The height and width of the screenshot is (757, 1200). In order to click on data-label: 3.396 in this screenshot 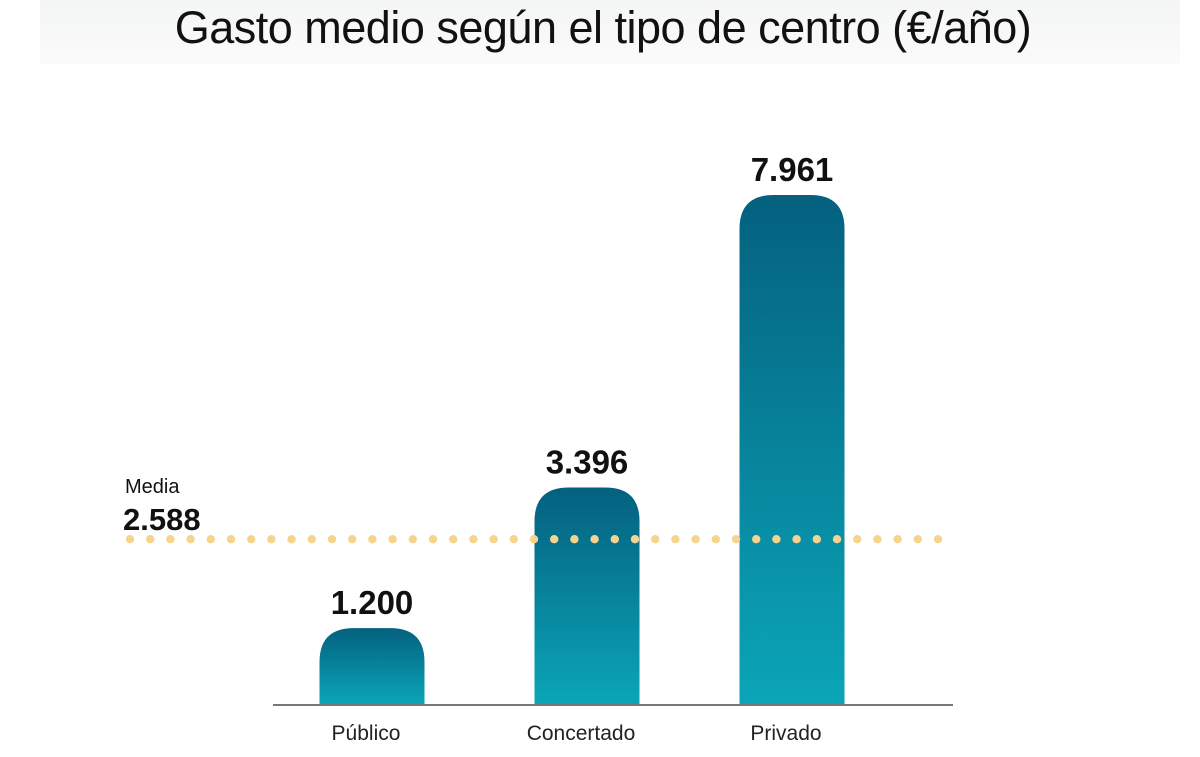, I will do `click(587, 461)`.